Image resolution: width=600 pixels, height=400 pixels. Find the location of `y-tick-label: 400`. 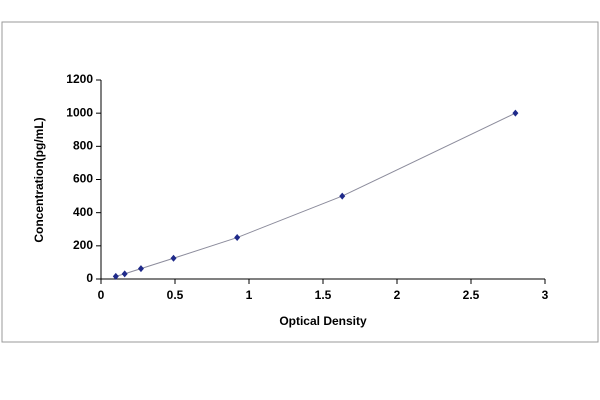

y-tick-label: 400 is located at coordinates (83, 212).